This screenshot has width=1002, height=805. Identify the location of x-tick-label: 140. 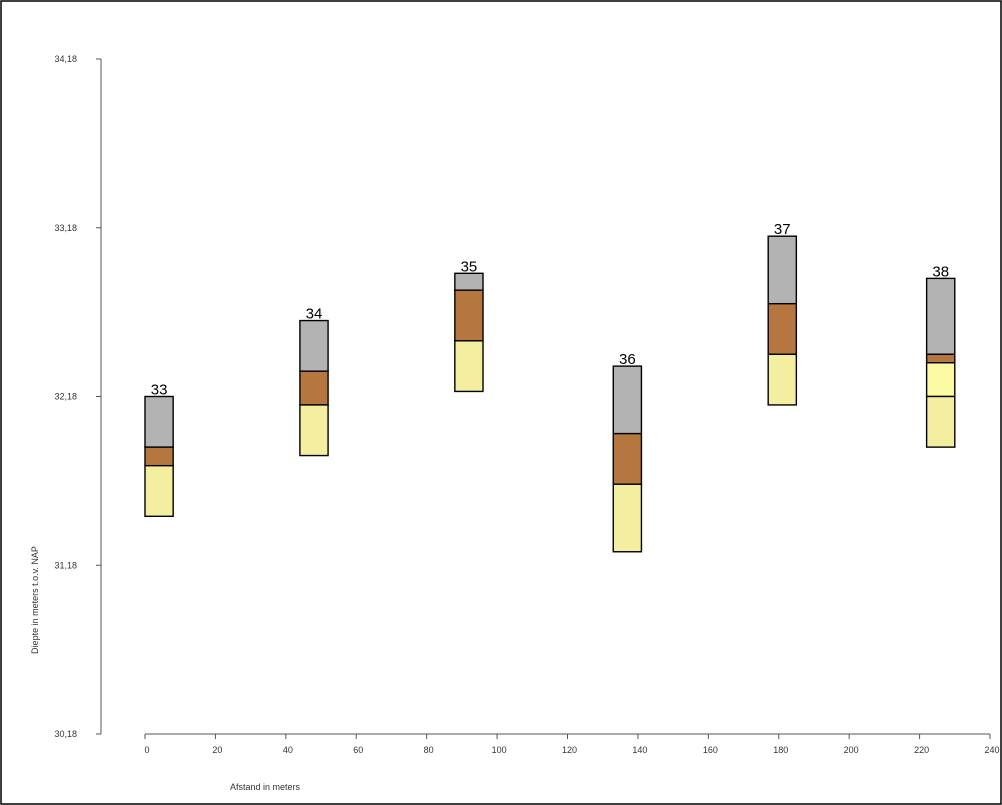
(639, 750).